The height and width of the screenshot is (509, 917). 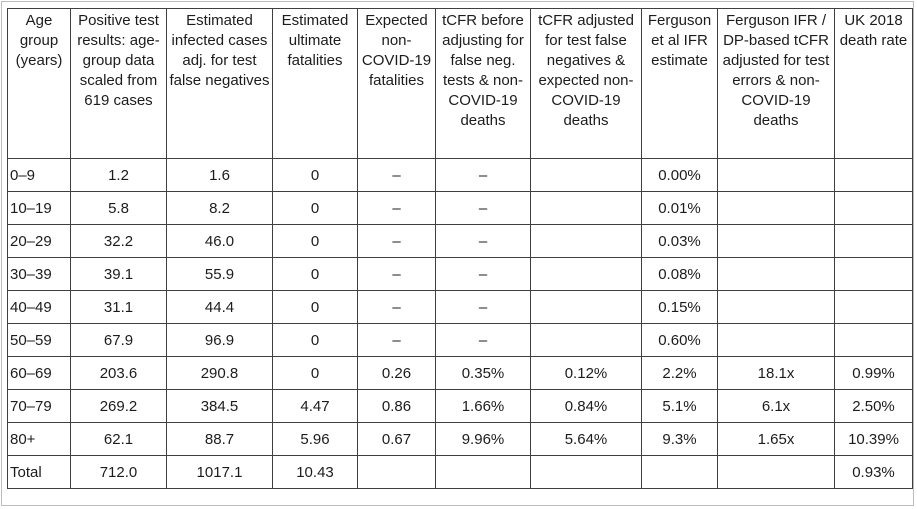 I want to click on table-cell: 1.66%, so click(x=483, y=406).